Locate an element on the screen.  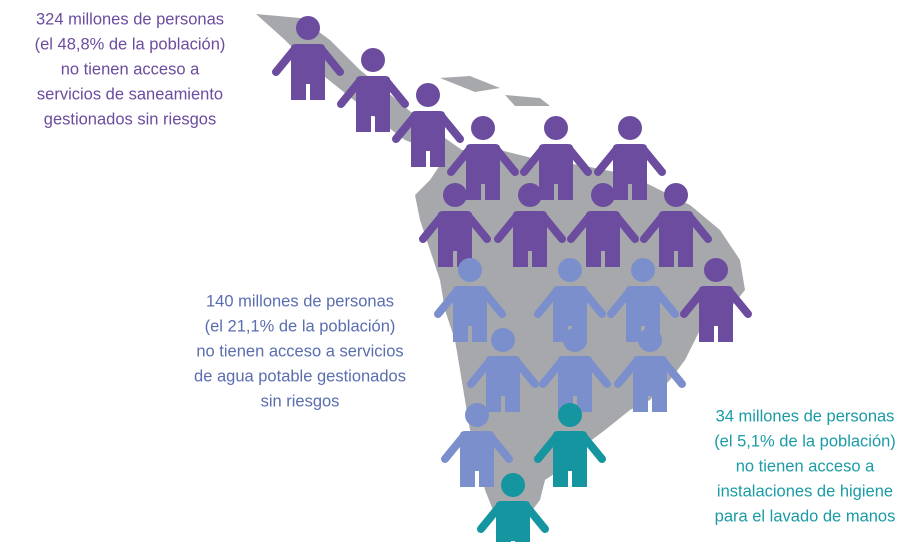
text-line: (el 5,1% de la población) is located at coordinates (805, 441).